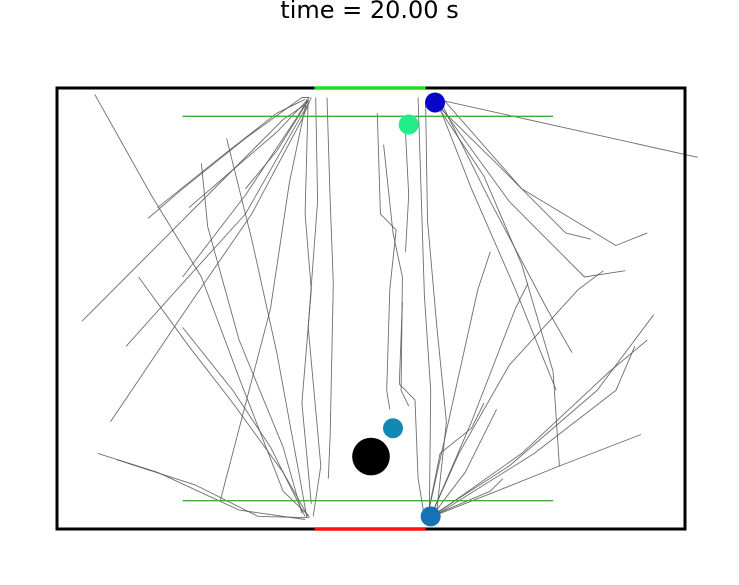 The height and width of the screenshot is (585, 739). I want to click on exit-layer, so click(370, 308).